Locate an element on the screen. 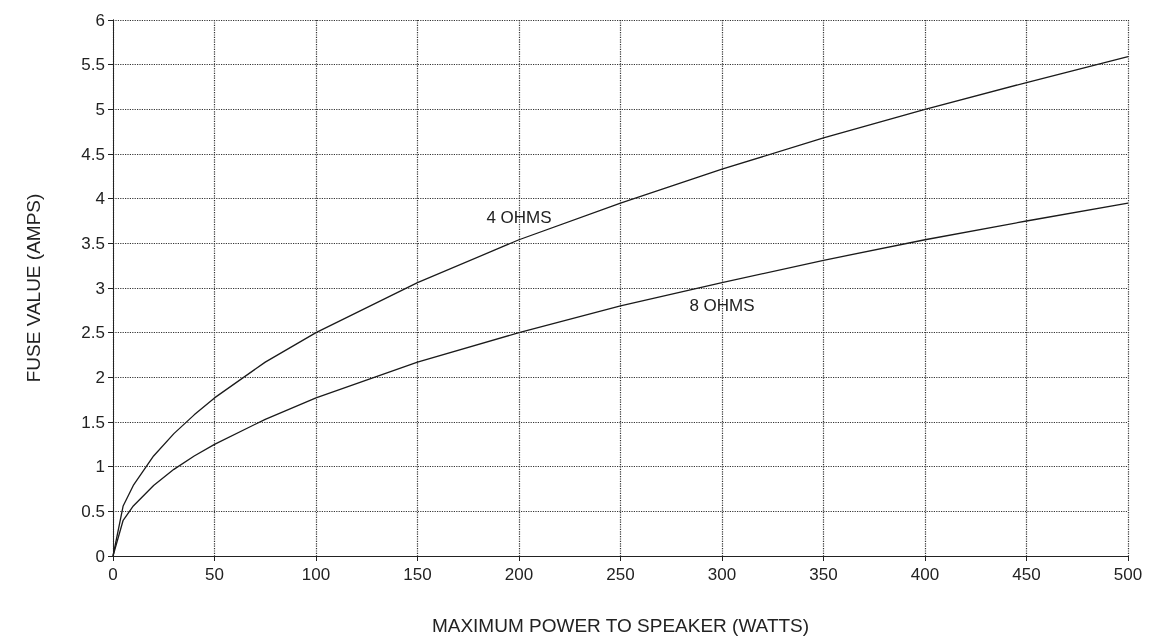  y-axis-title: FUSE VALUE (AMPS) is located at coordinates (33, 288).